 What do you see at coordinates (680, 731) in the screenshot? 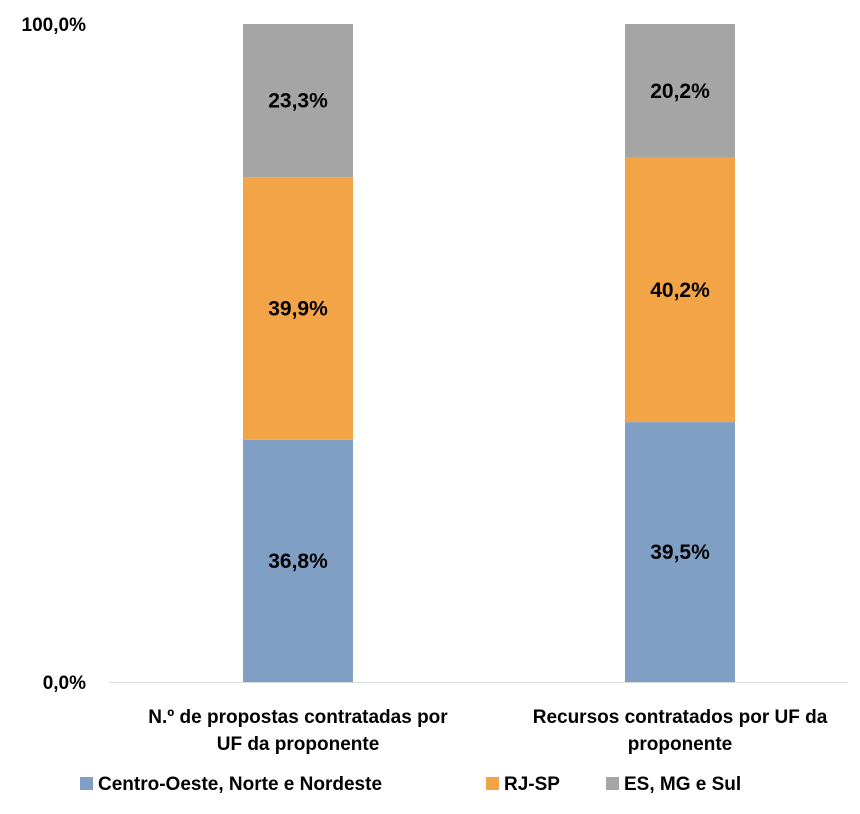
I see `category-label: Recursos contratados por UF da proponente` at bounding box center [680, 731].